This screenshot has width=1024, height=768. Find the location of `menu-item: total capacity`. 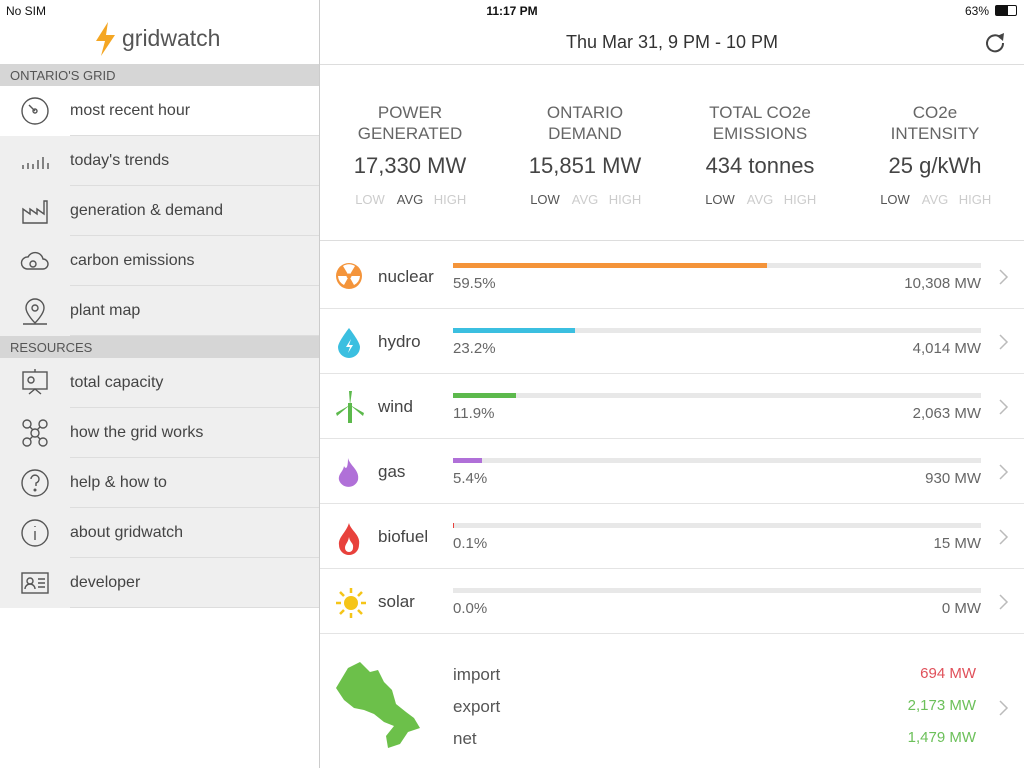

menu-item: total capacity is located at coordinates (159, 383).